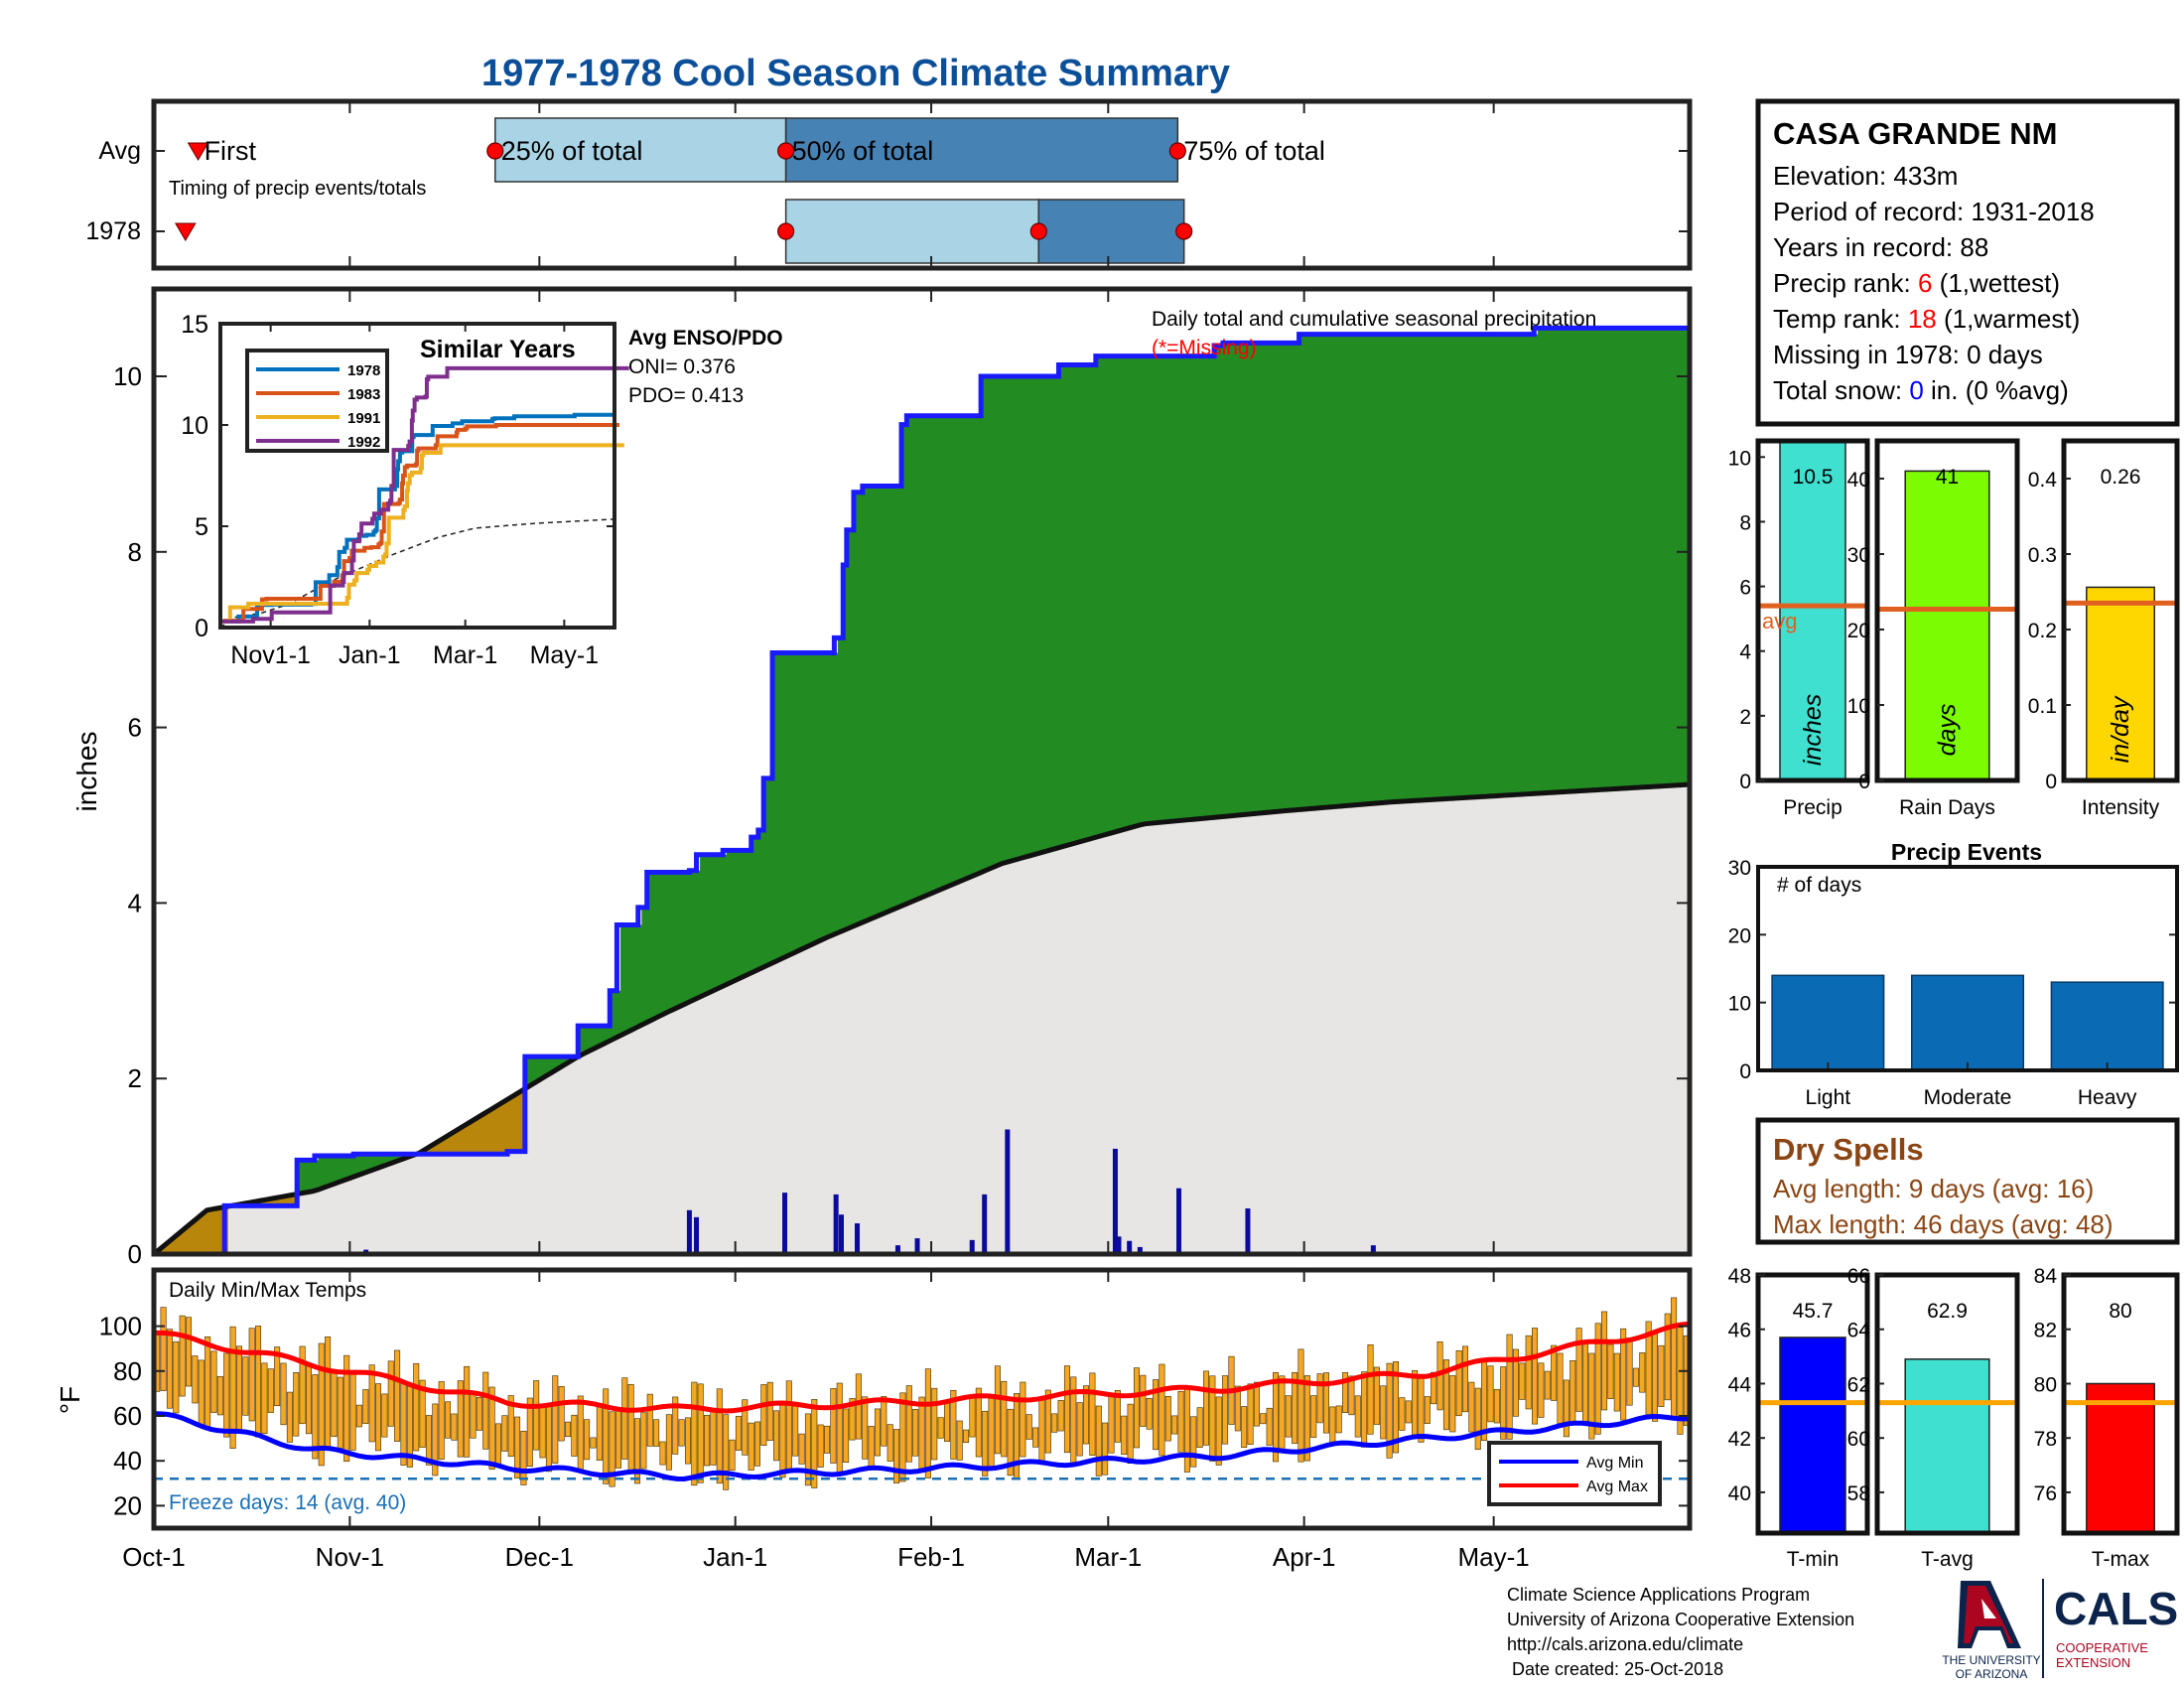 Image resolution: width=2184 pixels, height=1688 pixels. I want to click on avg-min-legend-label: Avg Min, so click(1615, 1463).